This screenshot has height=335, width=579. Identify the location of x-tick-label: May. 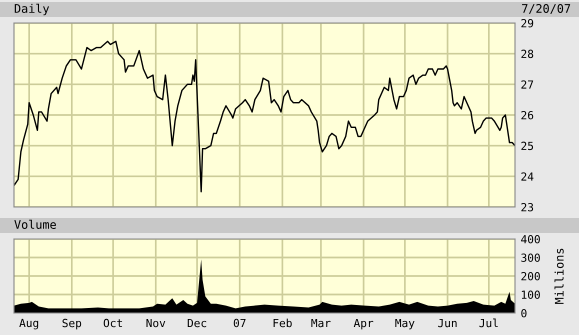
(404, 324).